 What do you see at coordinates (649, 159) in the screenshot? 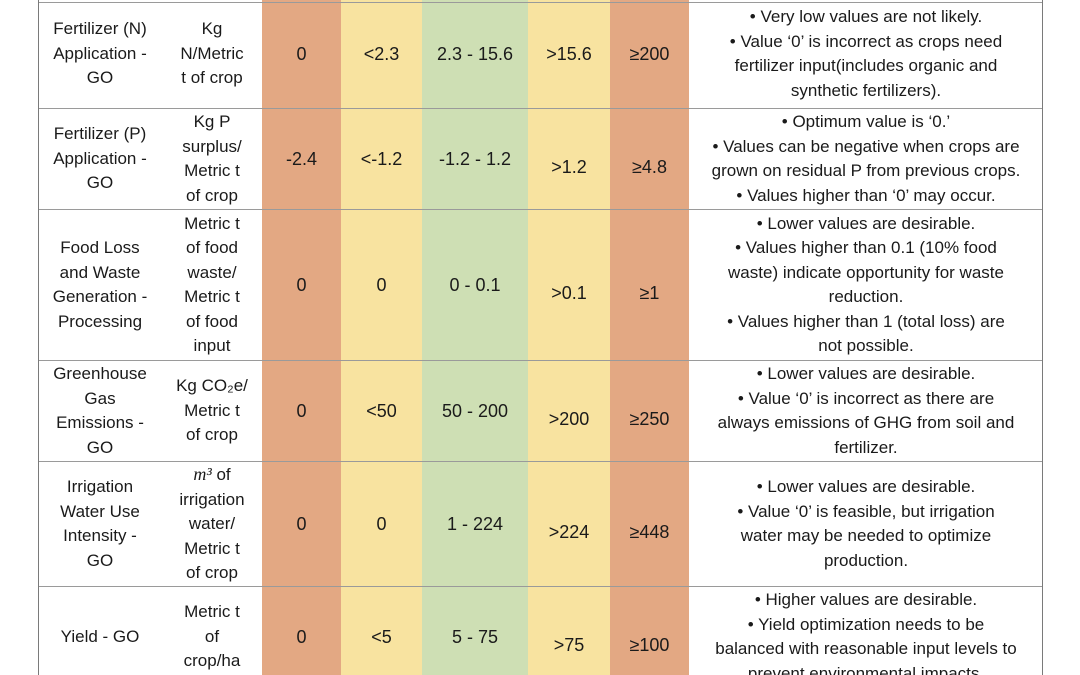
I see `band-very-high: ≥4.8` at bounding box center [649, 159].